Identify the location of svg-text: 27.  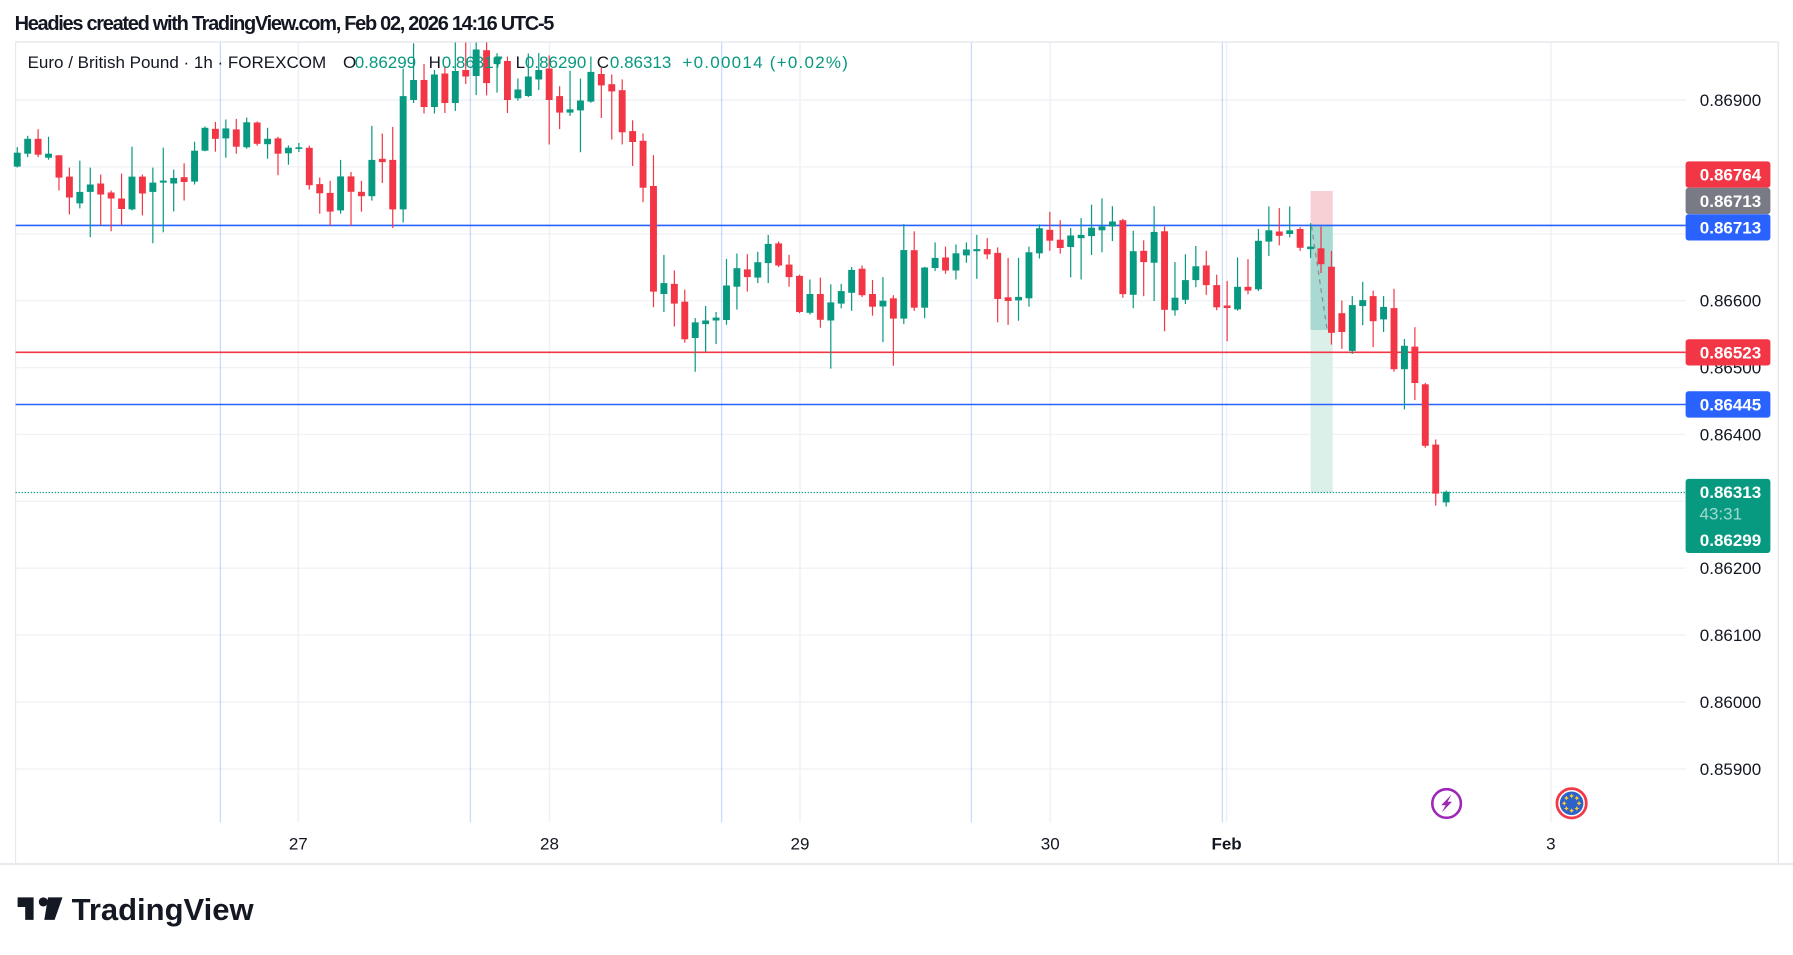
(298, 844).